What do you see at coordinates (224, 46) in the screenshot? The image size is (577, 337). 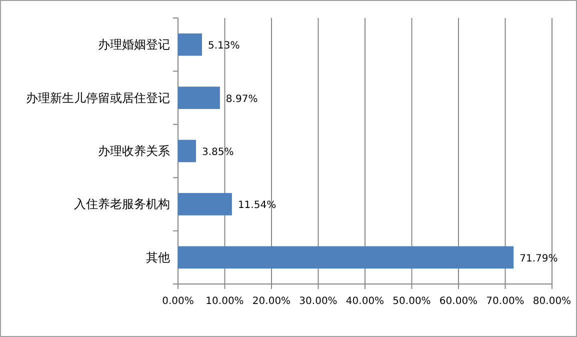 I see `data-label: 5.13%` at bounding box center [224, 46].